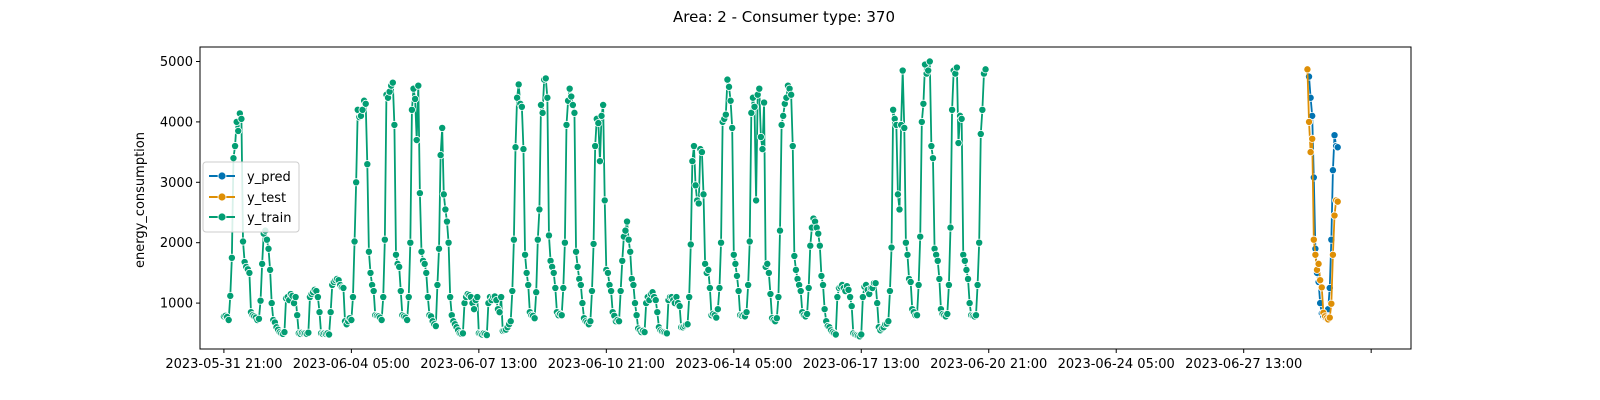 The width and height of the screenshot is (1600, 400). I want to click on y-axis-label: energy_consumption, so click(140, 200).